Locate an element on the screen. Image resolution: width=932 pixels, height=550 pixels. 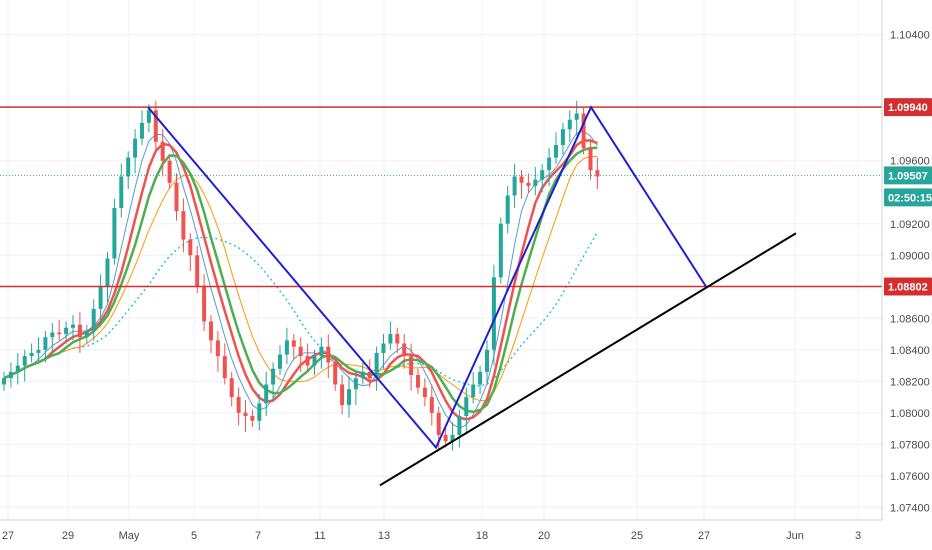
level-badge: 1.09940 is located at coordinates (908, 108).